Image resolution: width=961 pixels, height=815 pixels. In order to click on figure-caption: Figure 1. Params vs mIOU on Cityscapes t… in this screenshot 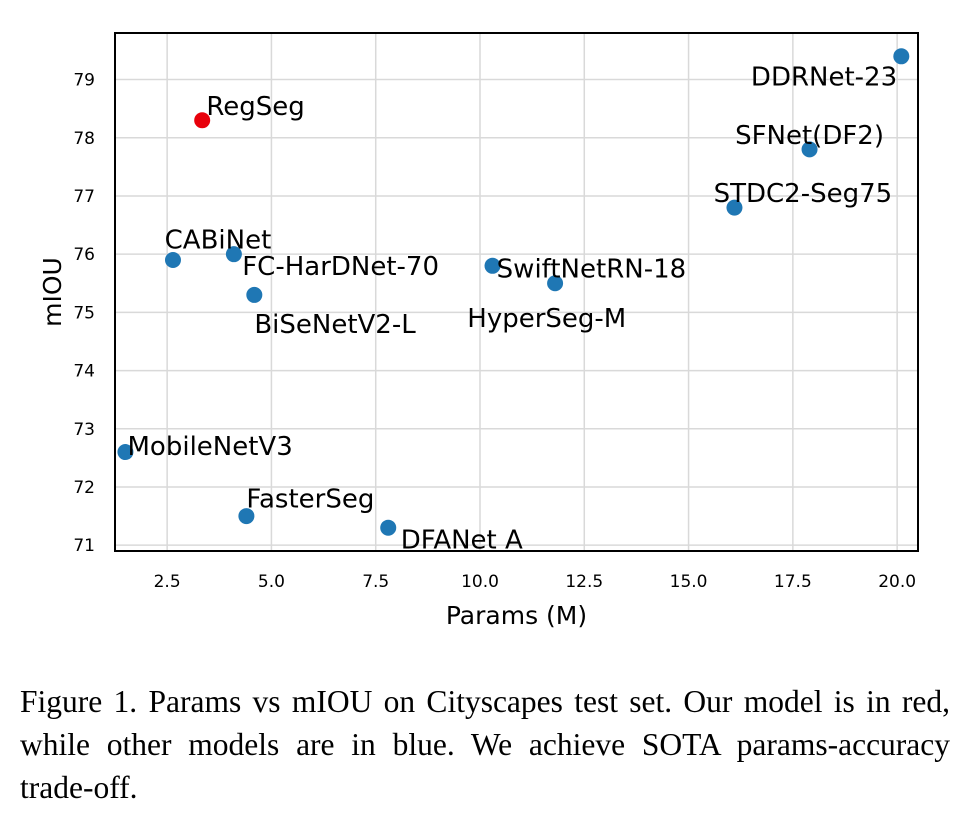, I will do `click(485, 744)`.